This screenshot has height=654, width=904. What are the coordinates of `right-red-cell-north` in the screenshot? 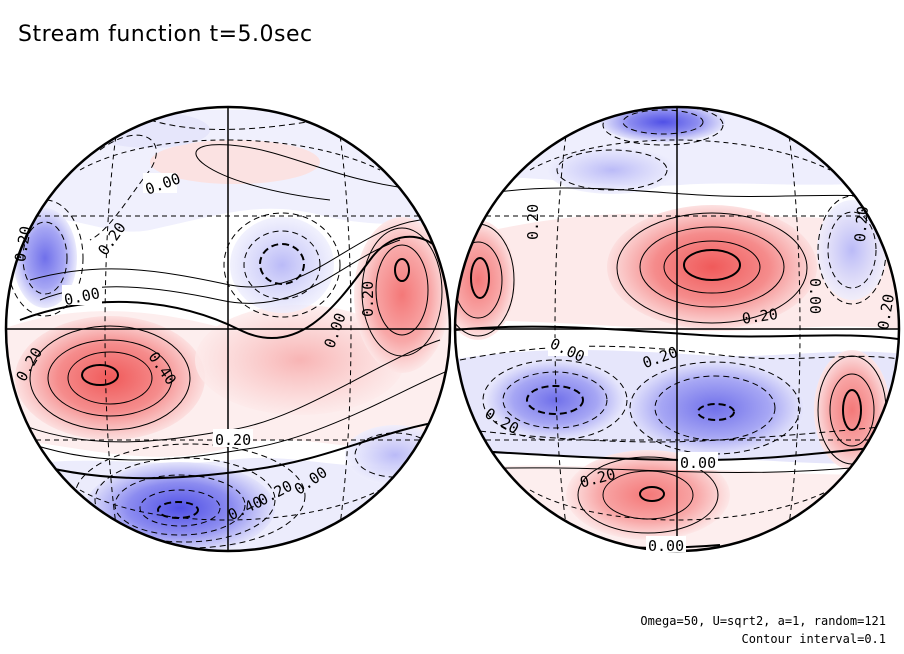 It's located at (712, 267).